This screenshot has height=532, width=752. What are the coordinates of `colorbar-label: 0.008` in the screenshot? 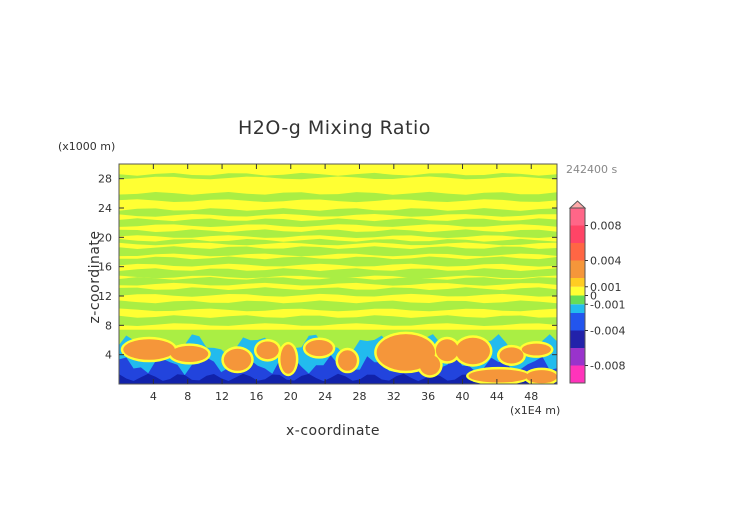 It's located at (606, 226).